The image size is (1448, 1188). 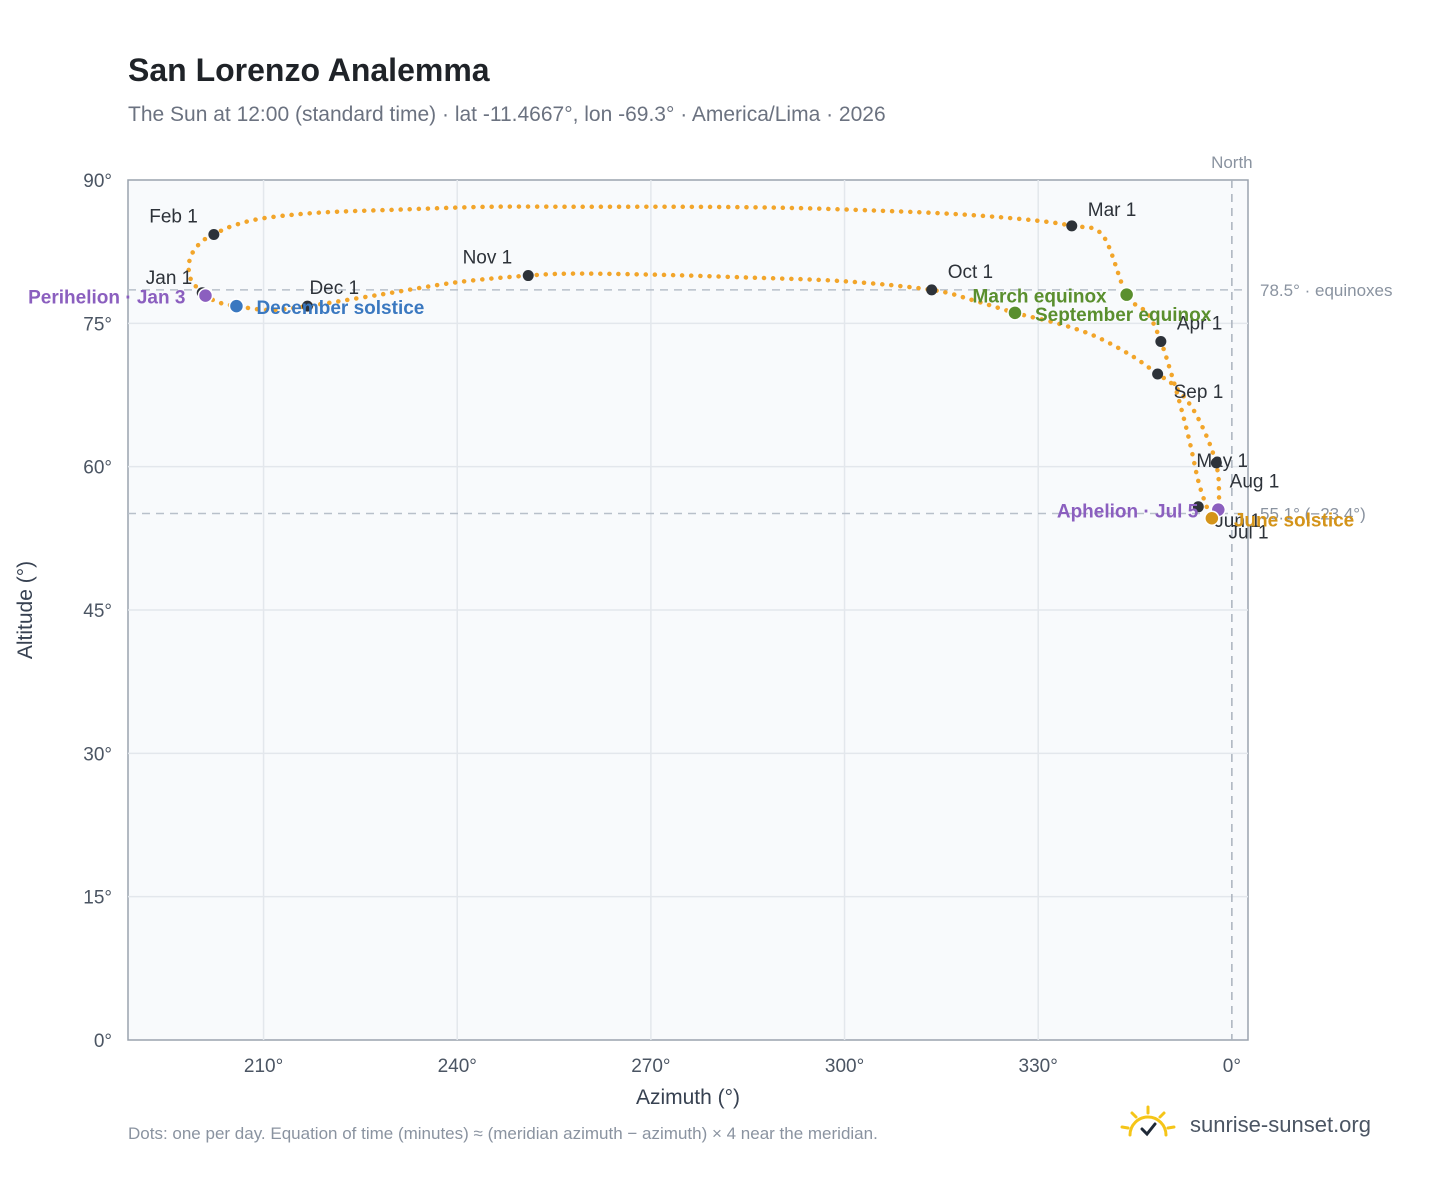 I want to click on x-tick-label: 270°, so click(x=650, y=1066).